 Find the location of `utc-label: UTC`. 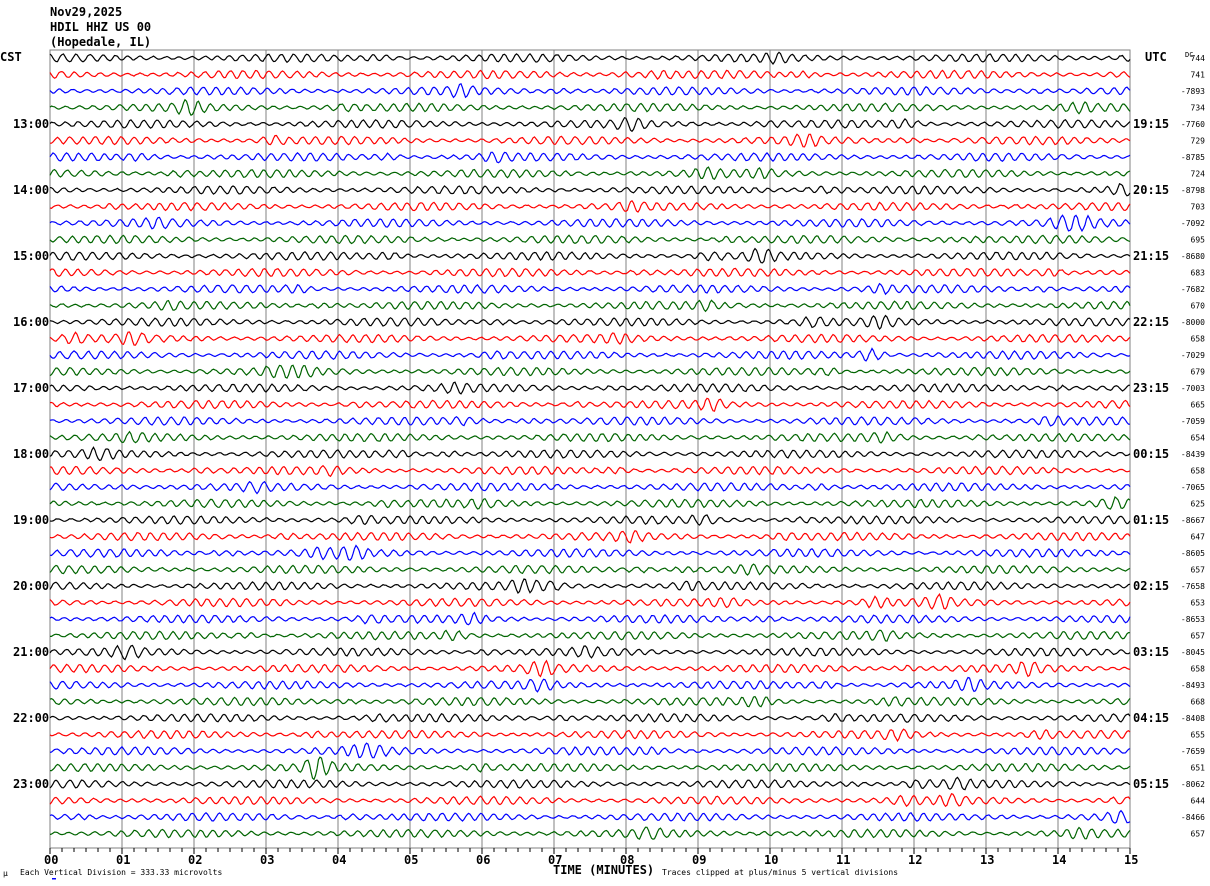

utc-label: UTC is located at coordinates (1156, 57).